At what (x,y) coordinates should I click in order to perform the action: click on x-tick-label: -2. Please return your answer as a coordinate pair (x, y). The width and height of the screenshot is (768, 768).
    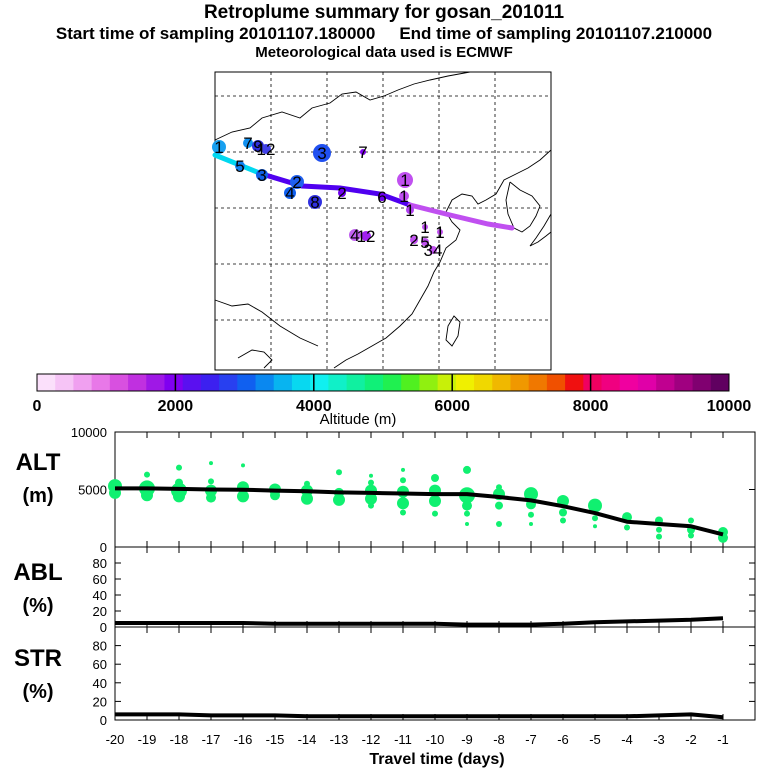
    Looking at the image, I should click on (691, 739).